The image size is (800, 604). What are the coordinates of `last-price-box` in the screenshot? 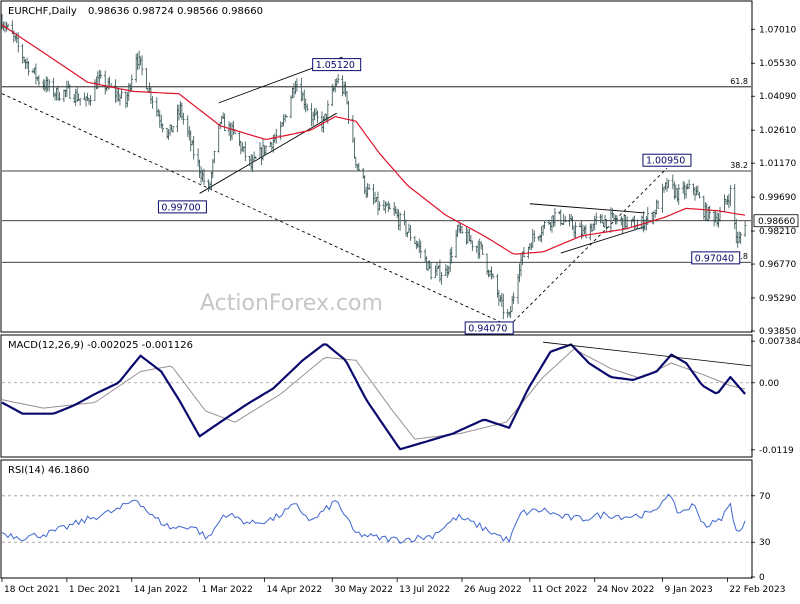 It's located at (776, 221).